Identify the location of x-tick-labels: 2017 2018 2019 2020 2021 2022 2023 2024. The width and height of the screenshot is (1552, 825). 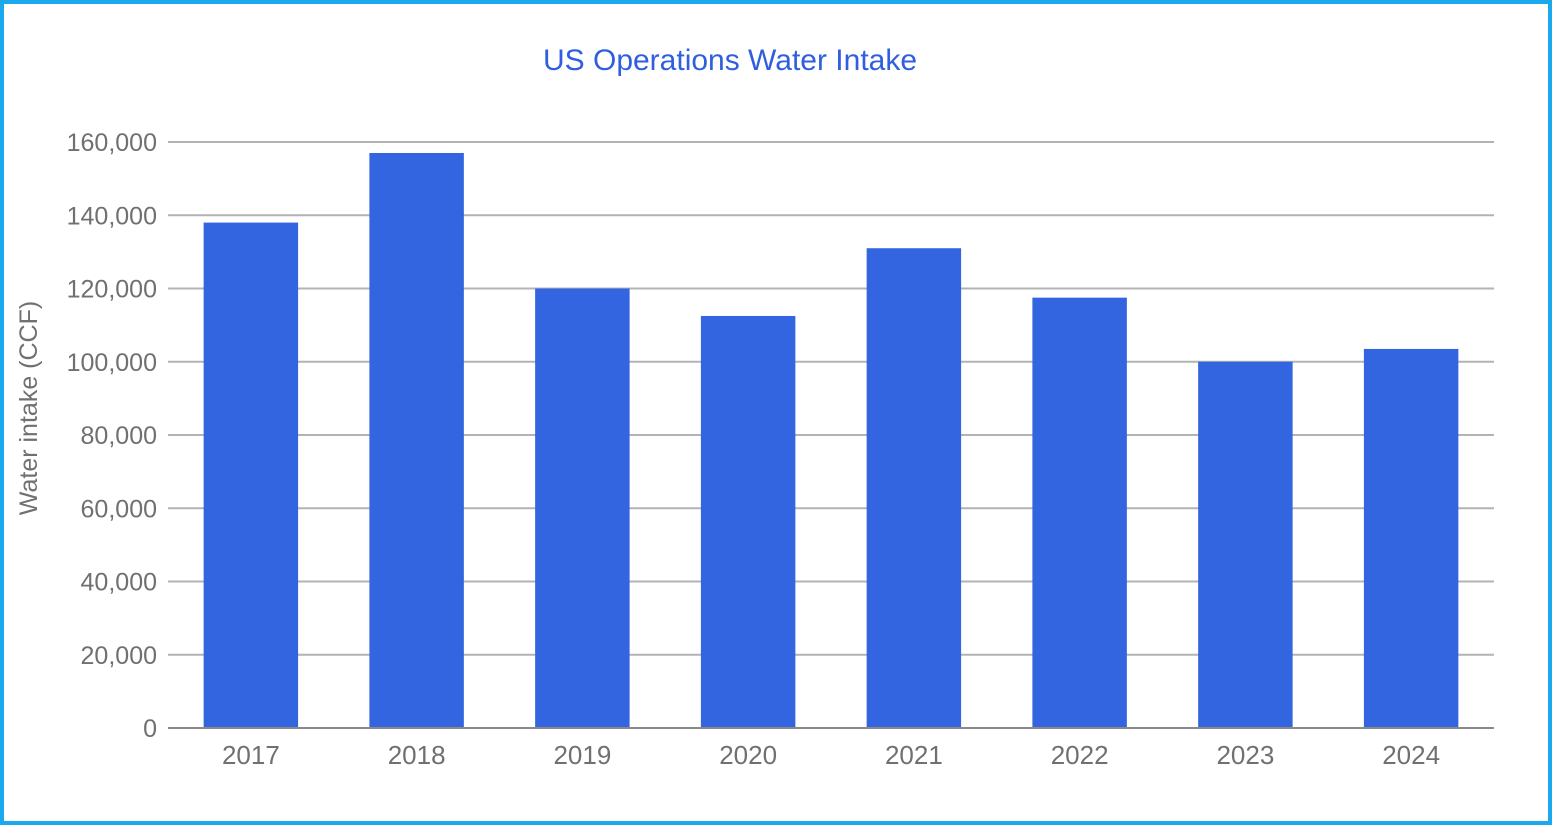
(831, 755).